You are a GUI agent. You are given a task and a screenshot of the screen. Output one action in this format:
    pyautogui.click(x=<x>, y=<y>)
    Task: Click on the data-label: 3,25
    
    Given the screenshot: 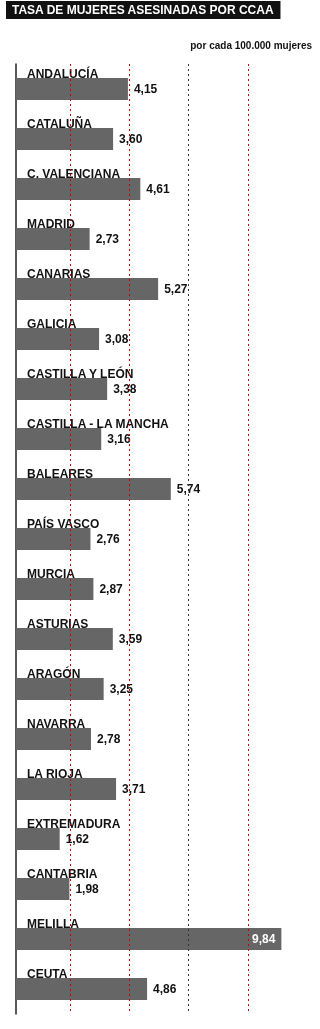 What is the action you would take?
    pyautogui.click(x=121, y=689)
    